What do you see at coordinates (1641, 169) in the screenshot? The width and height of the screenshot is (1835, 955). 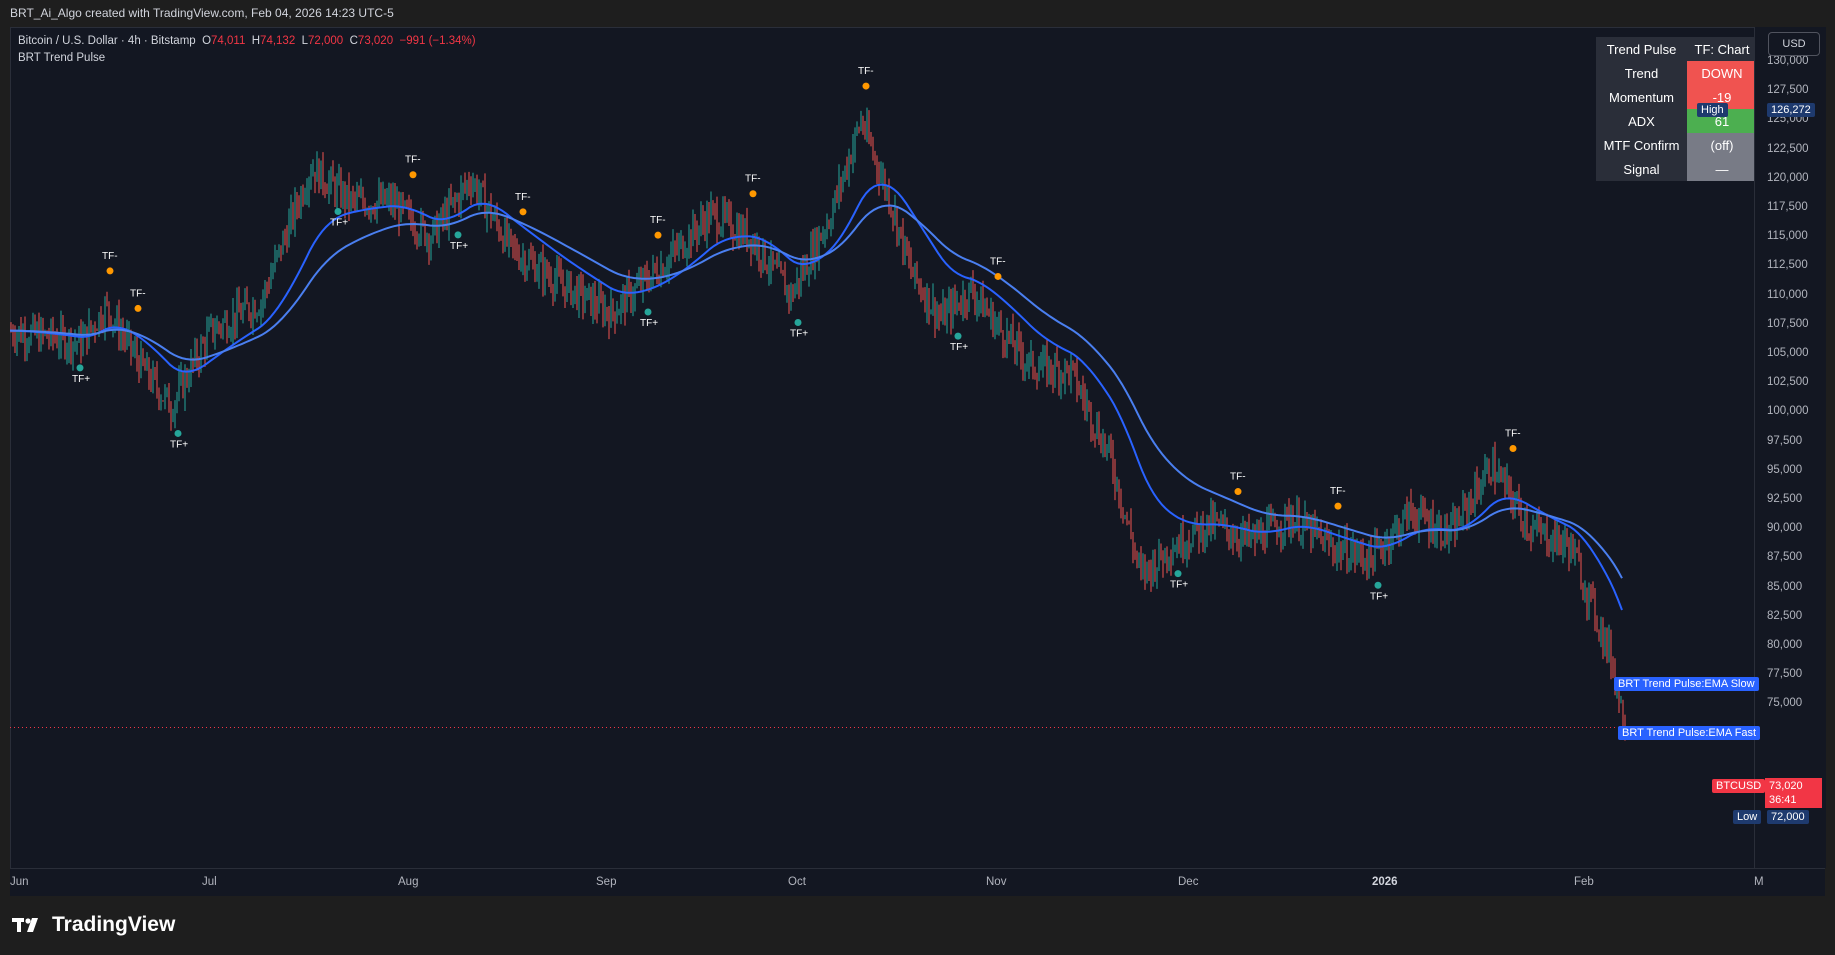 I see `row-signal-key: Signal` at bounding box center [1641, 169].